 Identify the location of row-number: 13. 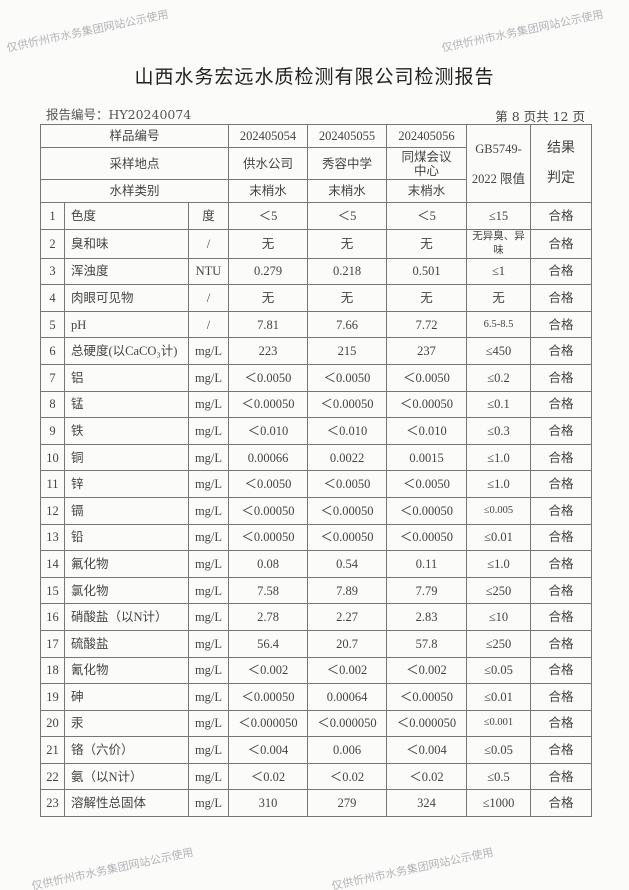
(52, 537).